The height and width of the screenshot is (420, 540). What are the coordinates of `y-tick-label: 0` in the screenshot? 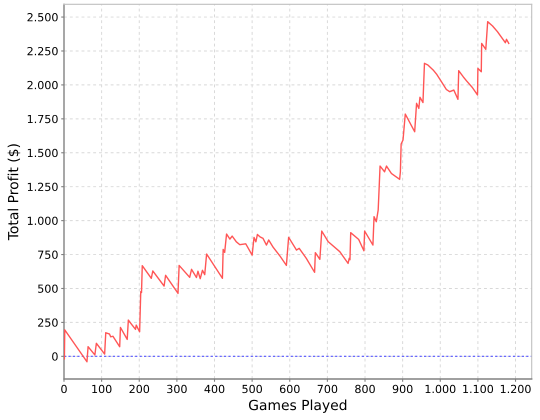 It's located at (55, 356).